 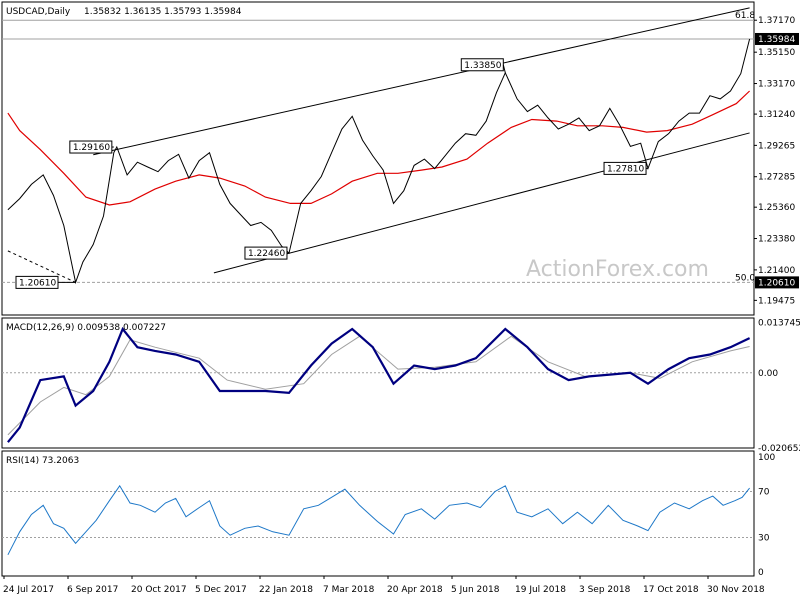 I want to click on ohlc-header: 1.35832 1.36135 1.35793 1.35984, so click(x=163, y=12).